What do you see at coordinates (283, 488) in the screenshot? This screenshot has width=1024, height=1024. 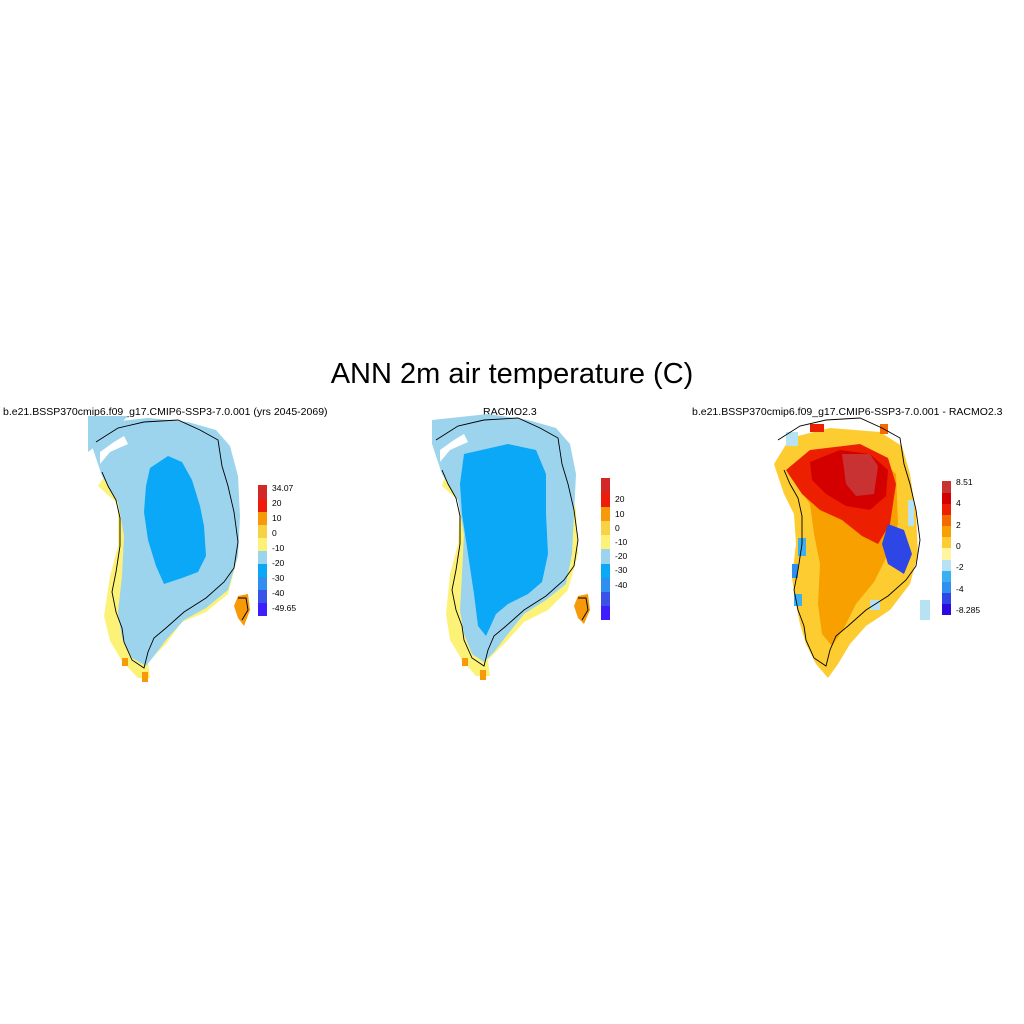 I see `colorbar-label: 34.07` at bounding box center [283, 488].